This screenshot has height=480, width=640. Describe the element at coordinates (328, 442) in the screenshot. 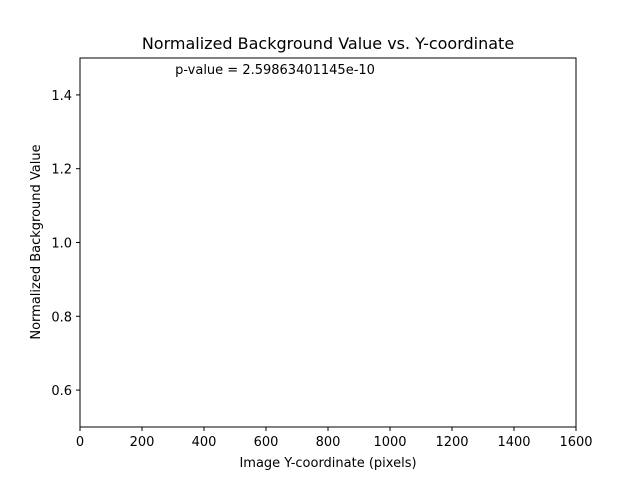

I see `x-tick-label: 800` at that location.